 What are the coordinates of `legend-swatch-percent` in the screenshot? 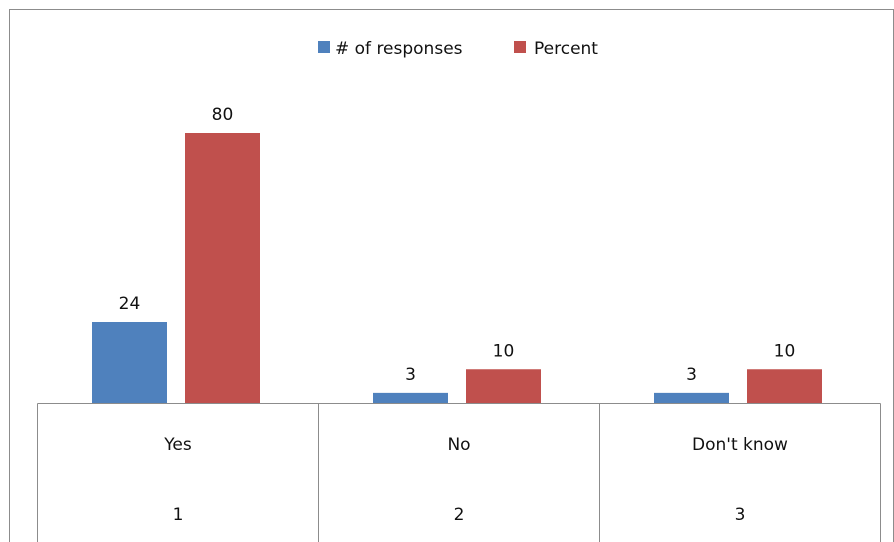 It's located at (520, 47).